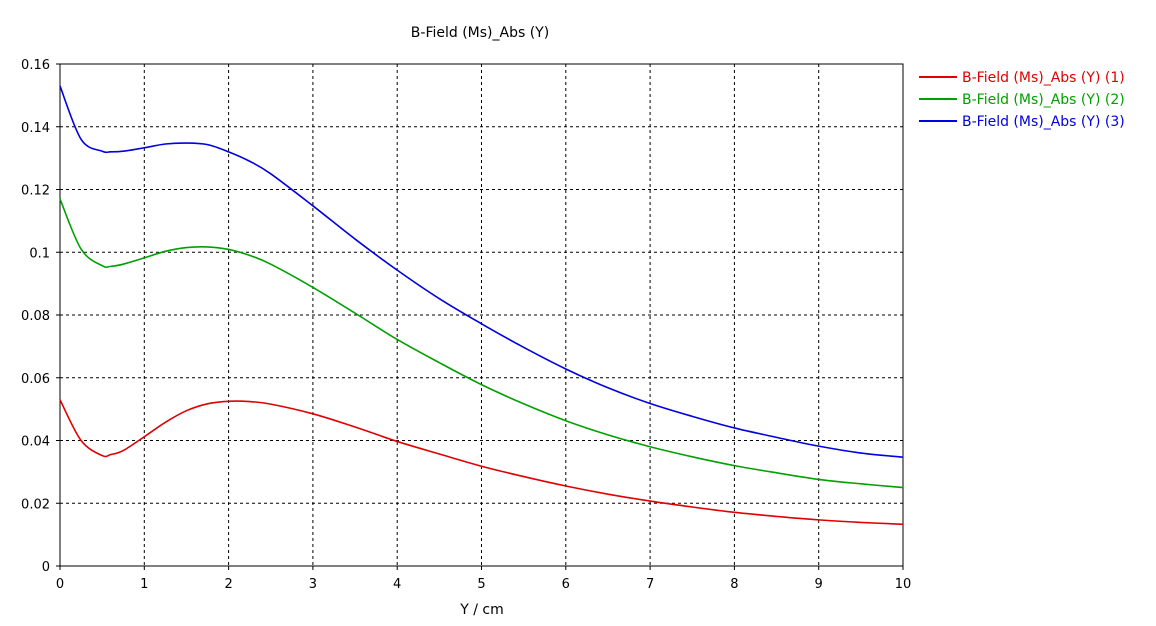 The image size is (1156, 626). I want to click on legend-label: B-Field (Ms)_Abs (Y) (1), so click(1043, 78).